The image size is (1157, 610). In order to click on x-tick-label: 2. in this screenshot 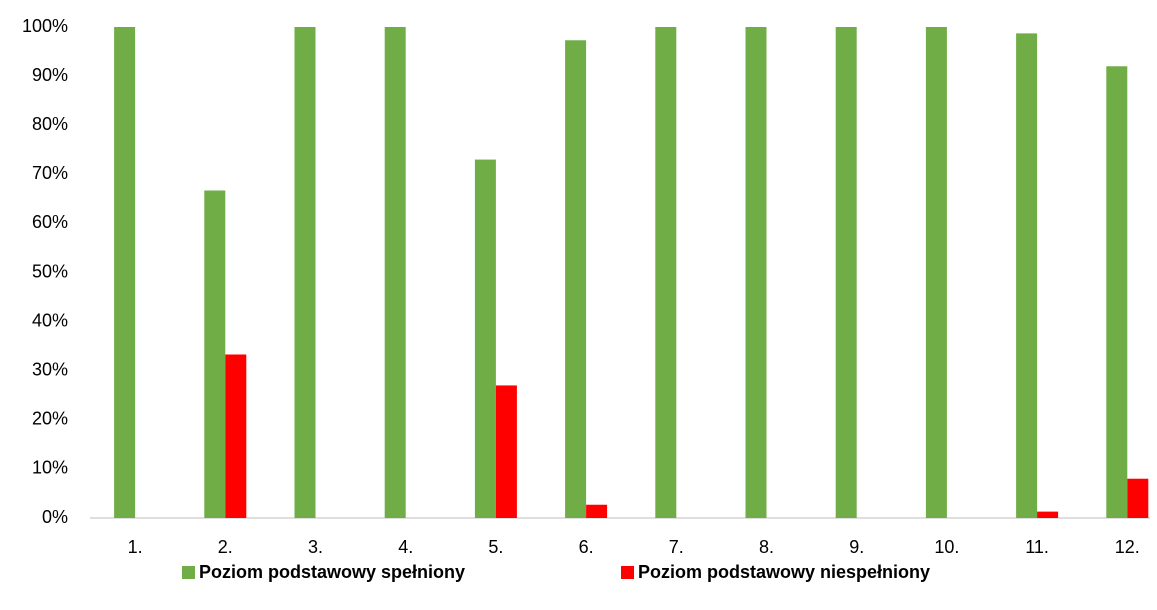, I will do `click(225, 547)`.